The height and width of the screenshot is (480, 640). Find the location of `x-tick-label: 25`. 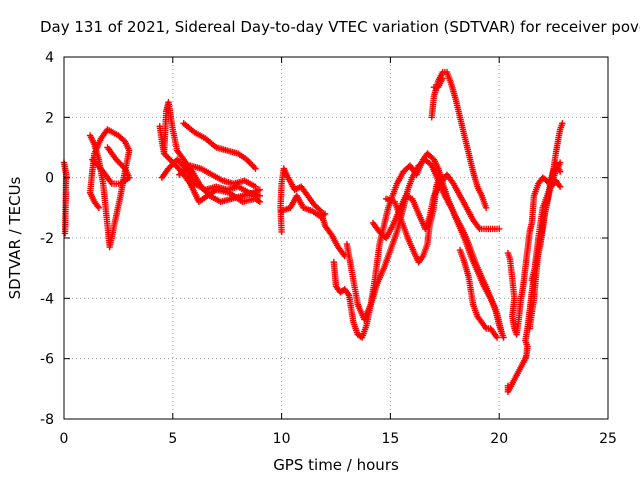

x-tick-label: 25 is located at coordinates (608, 439).